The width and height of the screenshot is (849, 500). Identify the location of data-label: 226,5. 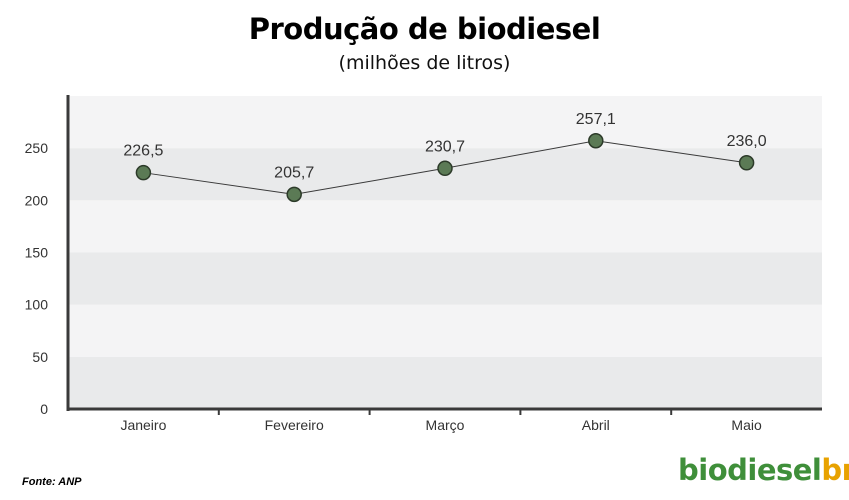
(143, 151).